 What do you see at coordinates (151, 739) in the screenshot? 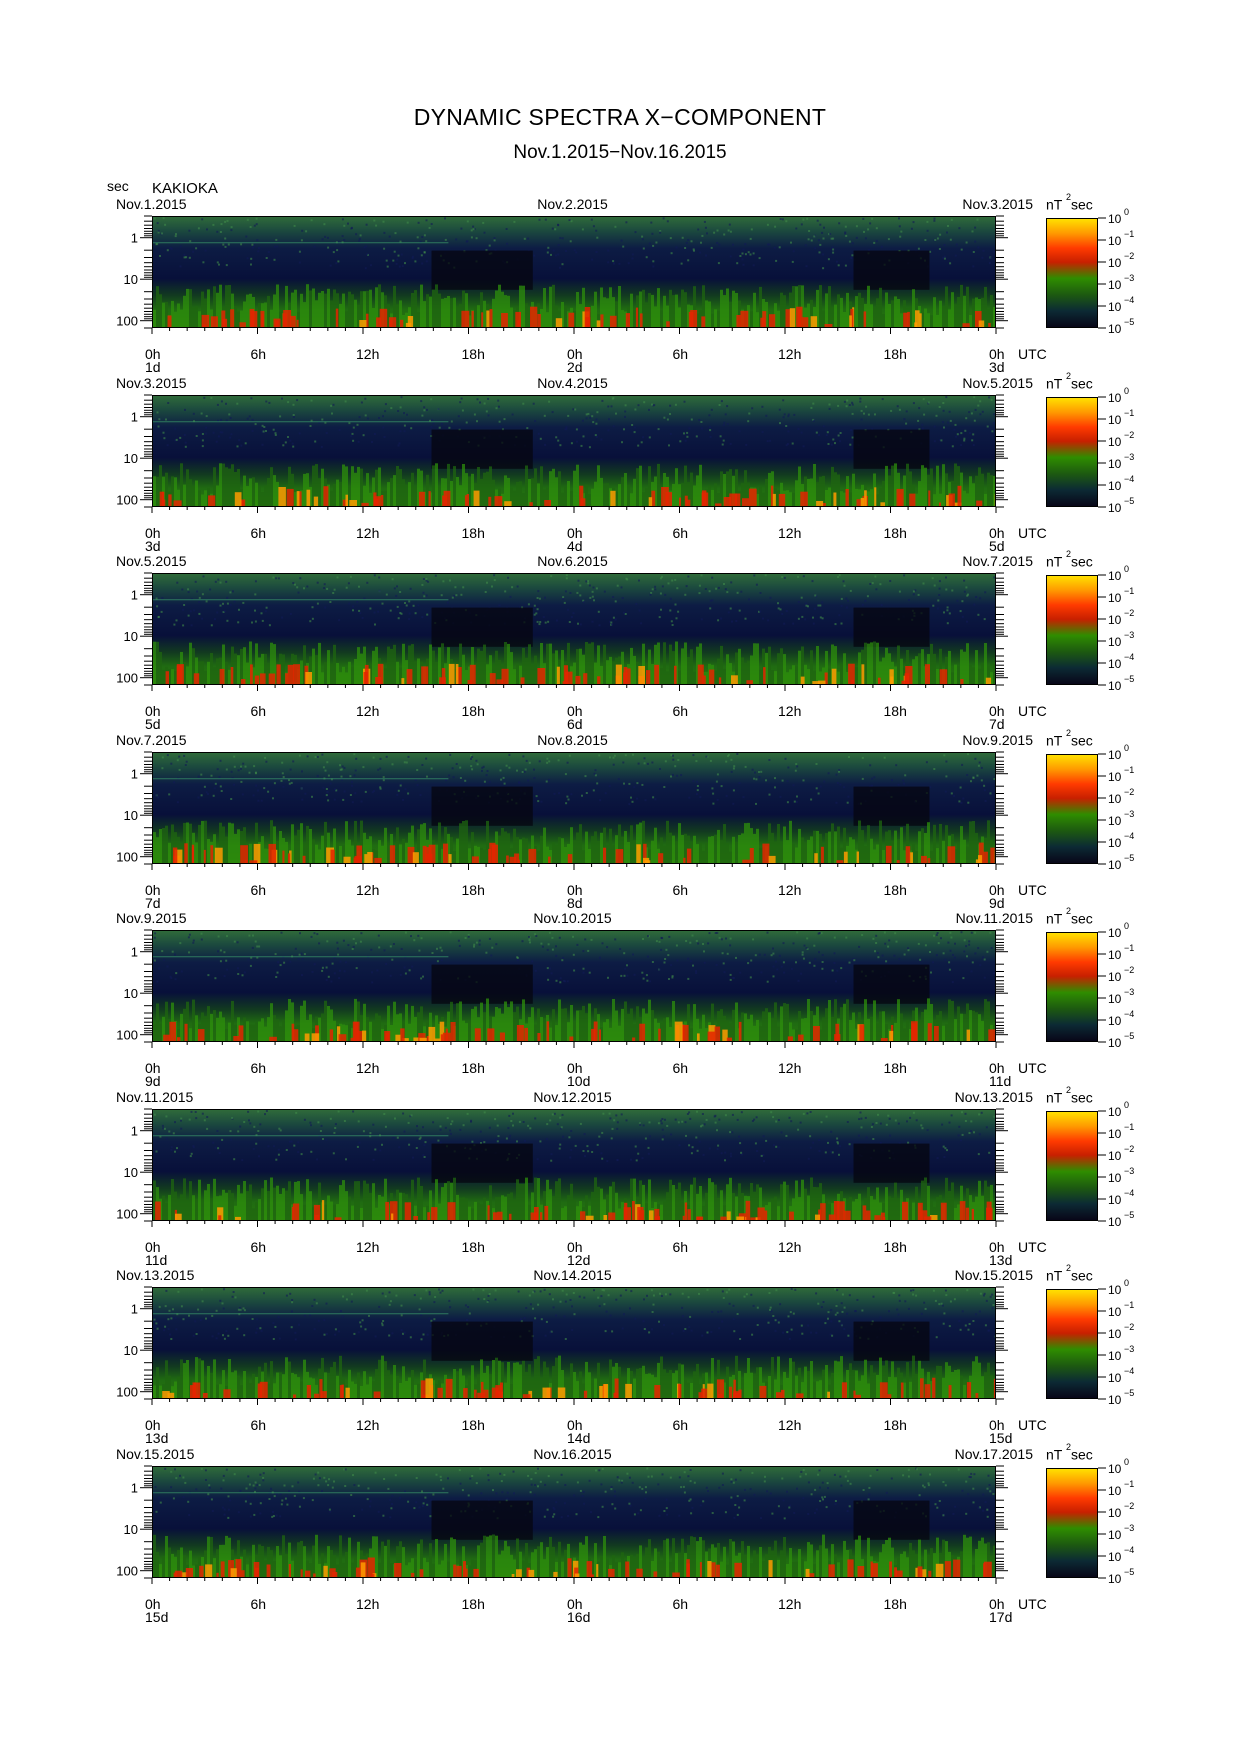
I see `panel-date-left: Nov.7.2015` at bounding box center [151, 739].